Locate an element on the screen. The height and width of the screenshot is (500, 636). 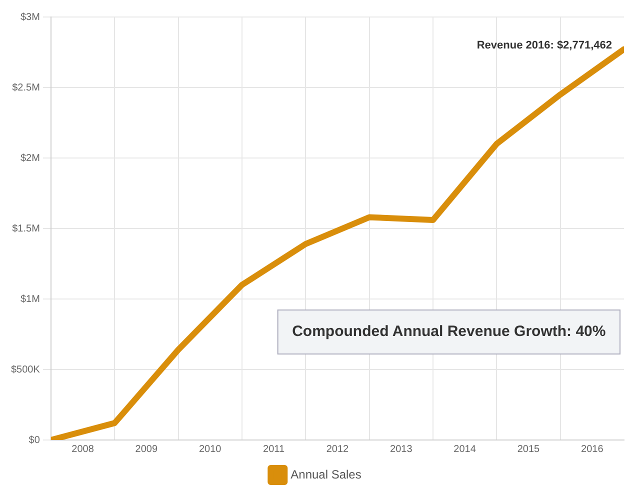
annotation: Revenue 2016: $2,771,462 is located at coordinates (544, 45).